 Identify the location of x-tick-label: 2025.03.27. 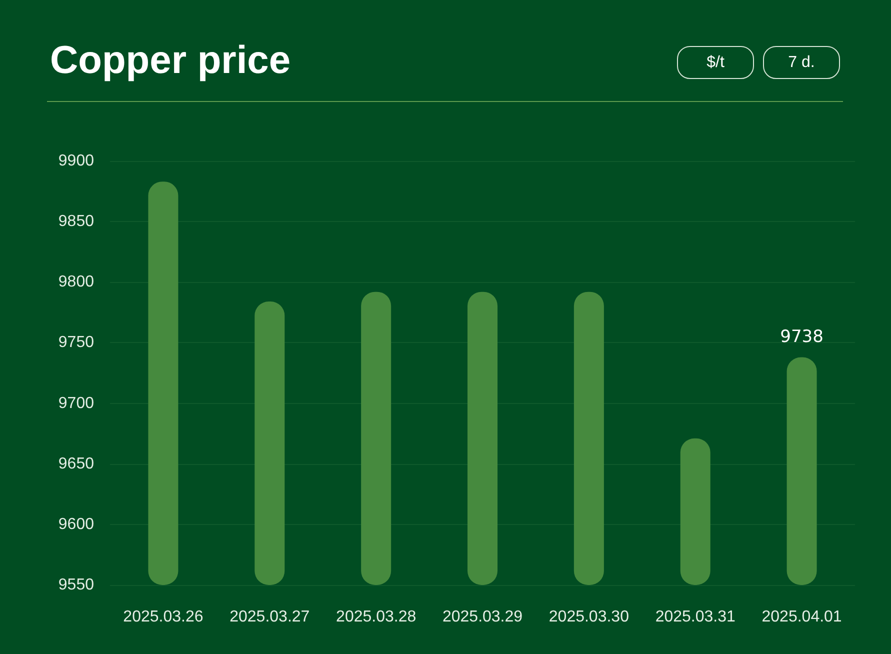
(270, 617).